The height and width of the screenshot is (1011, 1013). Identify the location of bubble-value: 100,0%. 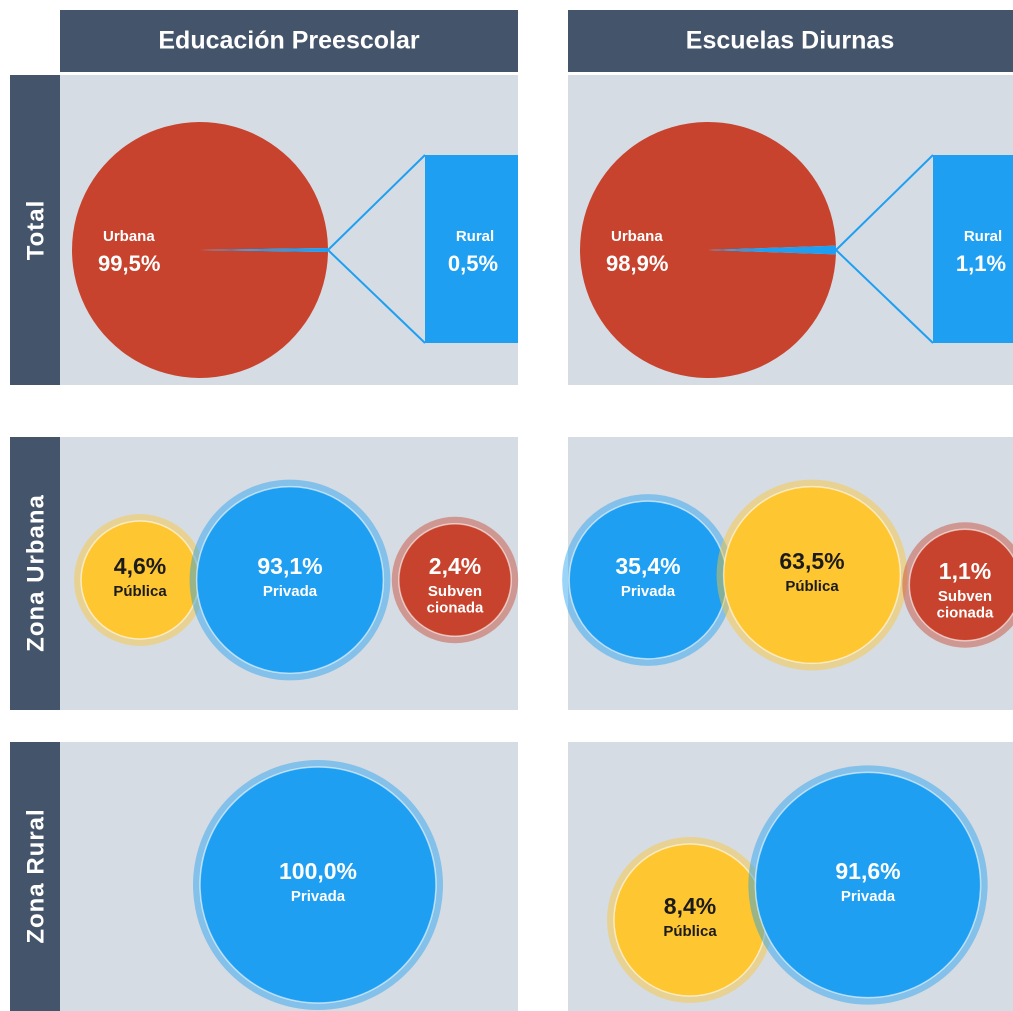
(318, 871).